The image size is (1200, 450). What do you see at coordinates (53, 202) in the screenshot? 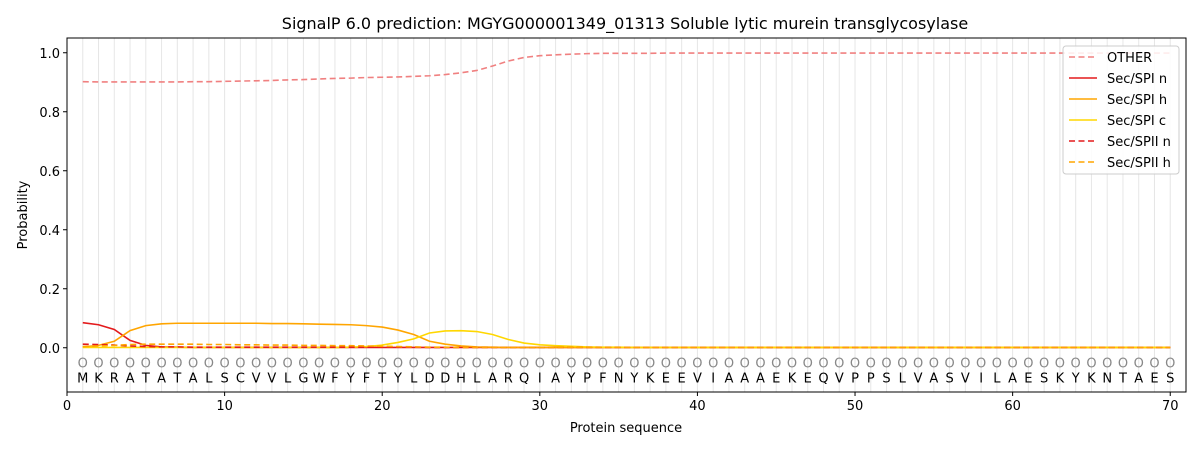
I see `y-axis-ticks: 0.0 0.2 0.4 0.6 0.8 1.0` at bounding box center [53, 202].